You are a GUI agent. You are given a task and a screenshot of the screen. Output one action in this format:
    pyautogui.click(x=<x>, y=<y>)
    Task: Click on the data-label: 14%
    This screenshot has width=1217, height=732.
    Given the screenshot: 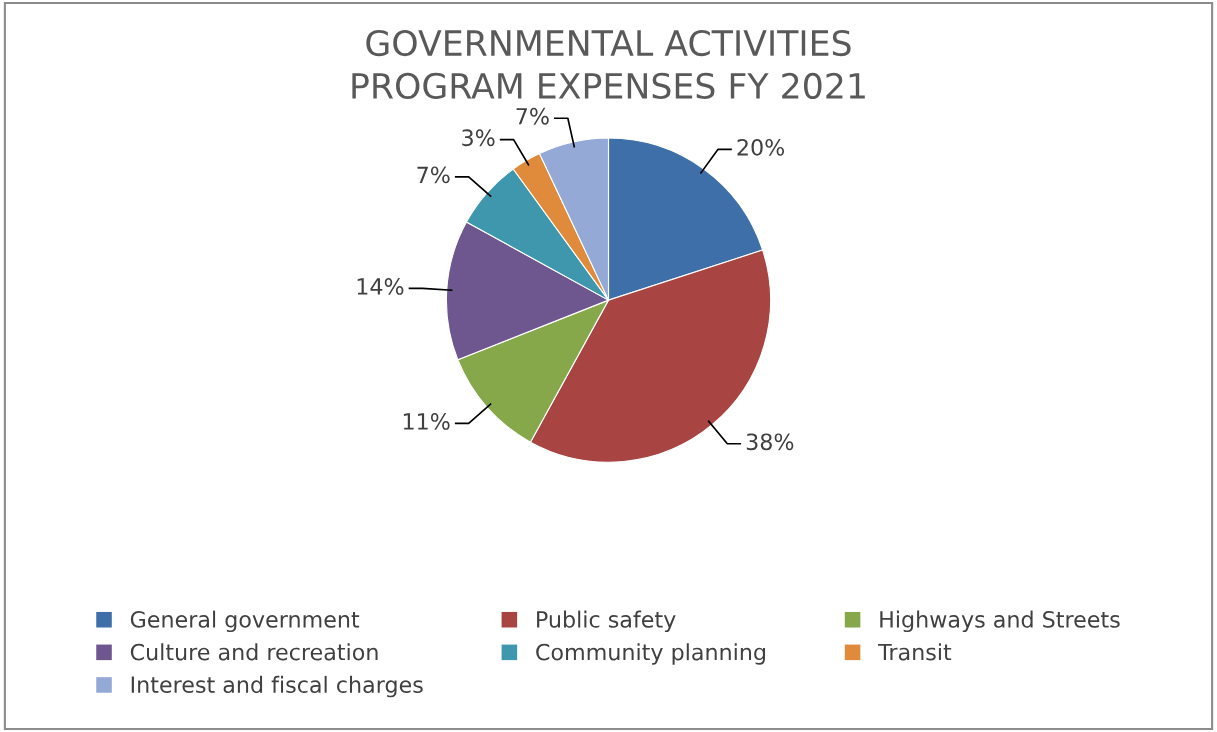 What is the action you would take?
    pyautogui.click(x=380, y=286)
    